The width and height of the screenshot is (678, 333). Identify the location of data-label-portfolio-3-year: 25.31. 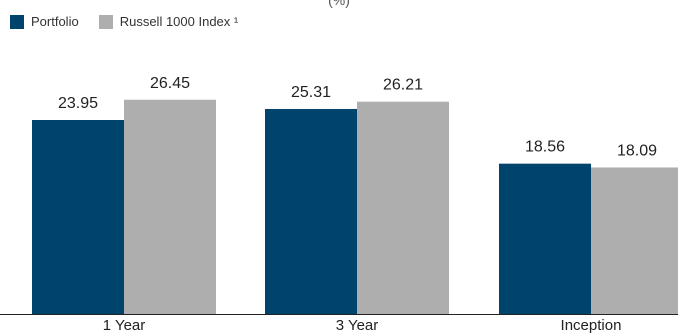
(311, 92).